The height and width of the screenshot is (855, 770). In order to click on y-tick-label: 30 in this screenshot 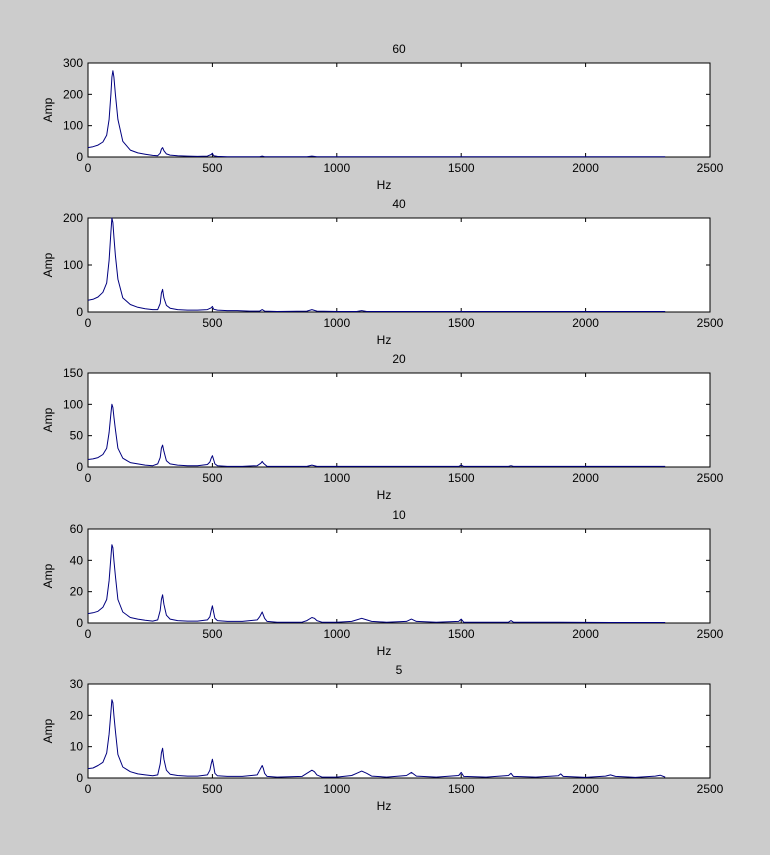, I will do `click(77, 684)`.